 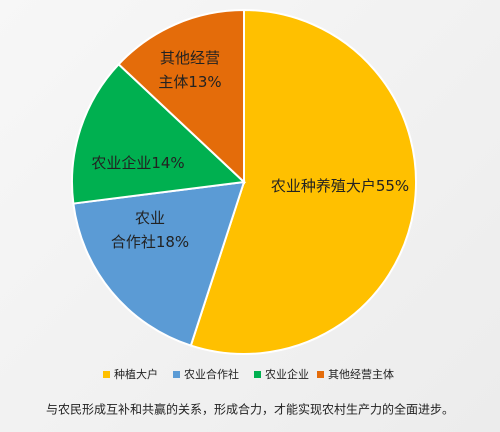 I want to click on legend-label: 其他经营主体, so click(x=361, y=374).